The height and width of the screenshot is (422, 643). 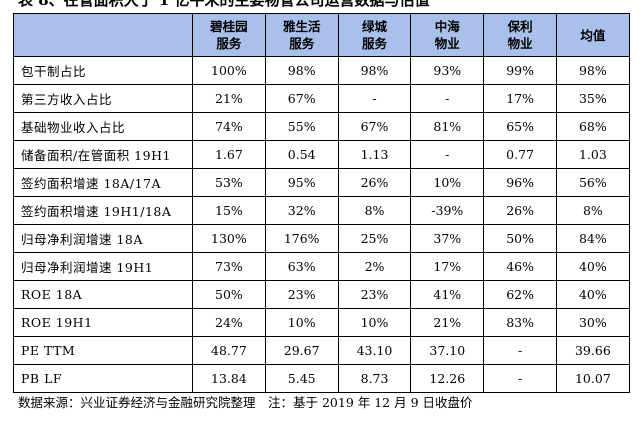 I want to click on table-cell: 41%, so click(x=447, y=294).